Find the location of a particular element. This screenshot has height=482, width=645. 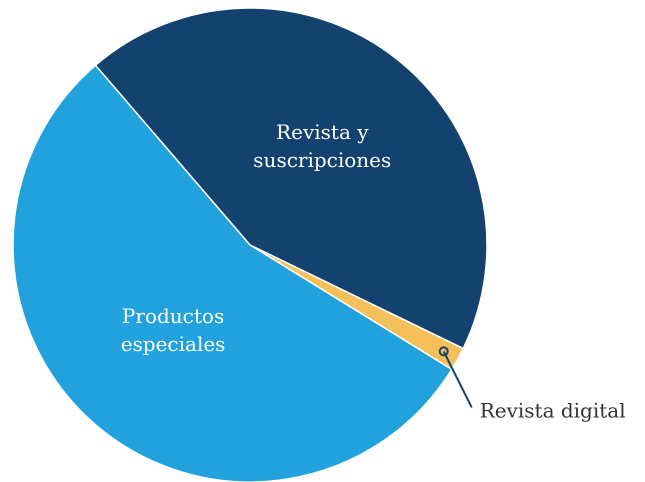

slice-label: Revista y suscripciones is located at coordinates (322, 146).